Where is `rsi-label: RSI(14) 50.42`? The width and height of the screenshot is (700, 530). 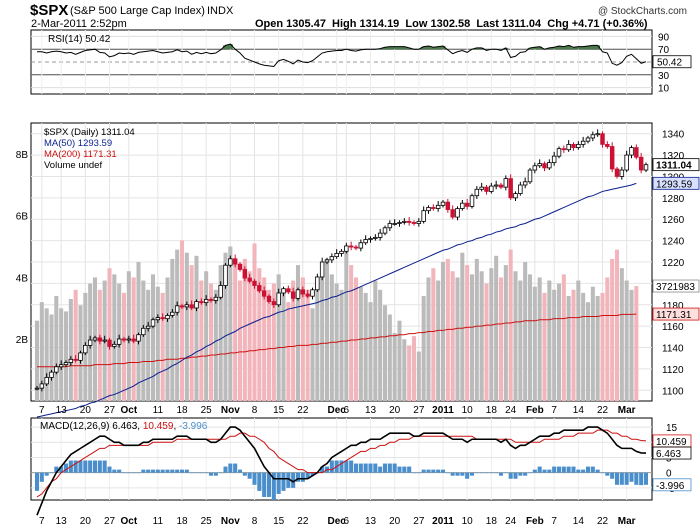 rsi-label: RSI(14) 50.42 is located at coordinates (79, 39).